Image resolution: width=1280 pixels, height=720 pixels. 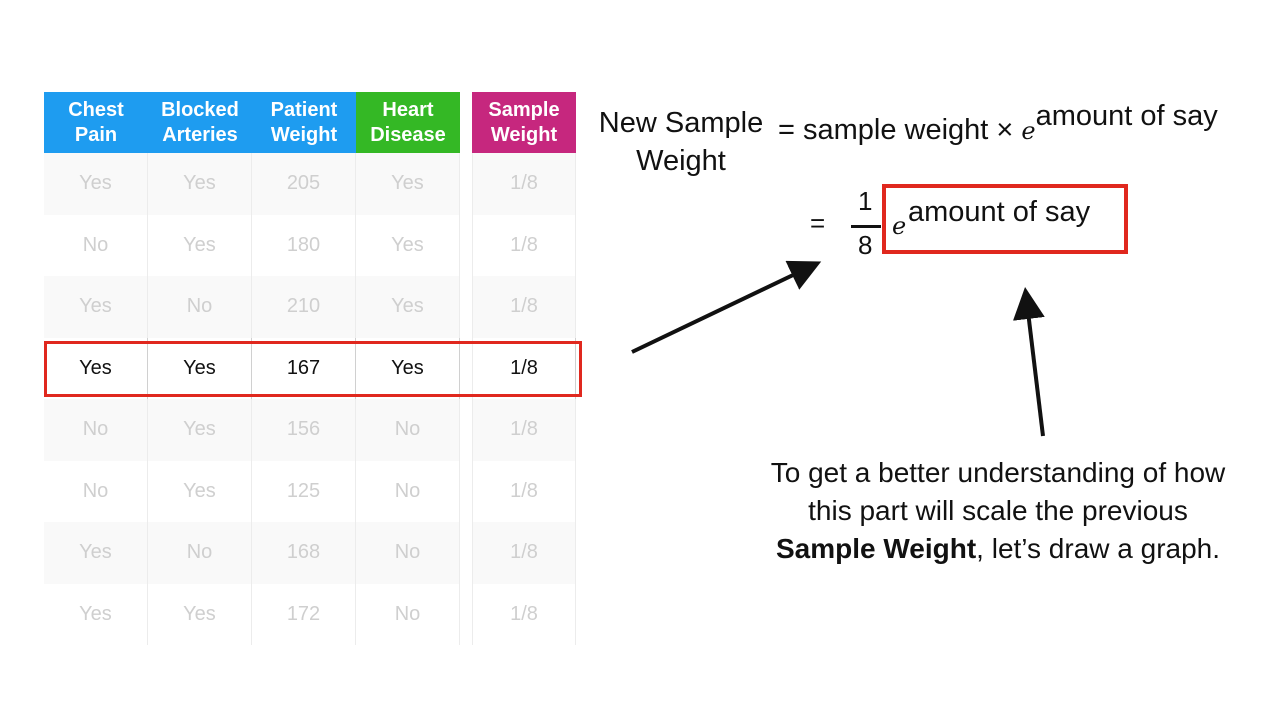 What do you see at coordinates (408, 122) in the screenshot?
I see `header-heart-disease: Heart Disease` at bounding box center [408, 122].